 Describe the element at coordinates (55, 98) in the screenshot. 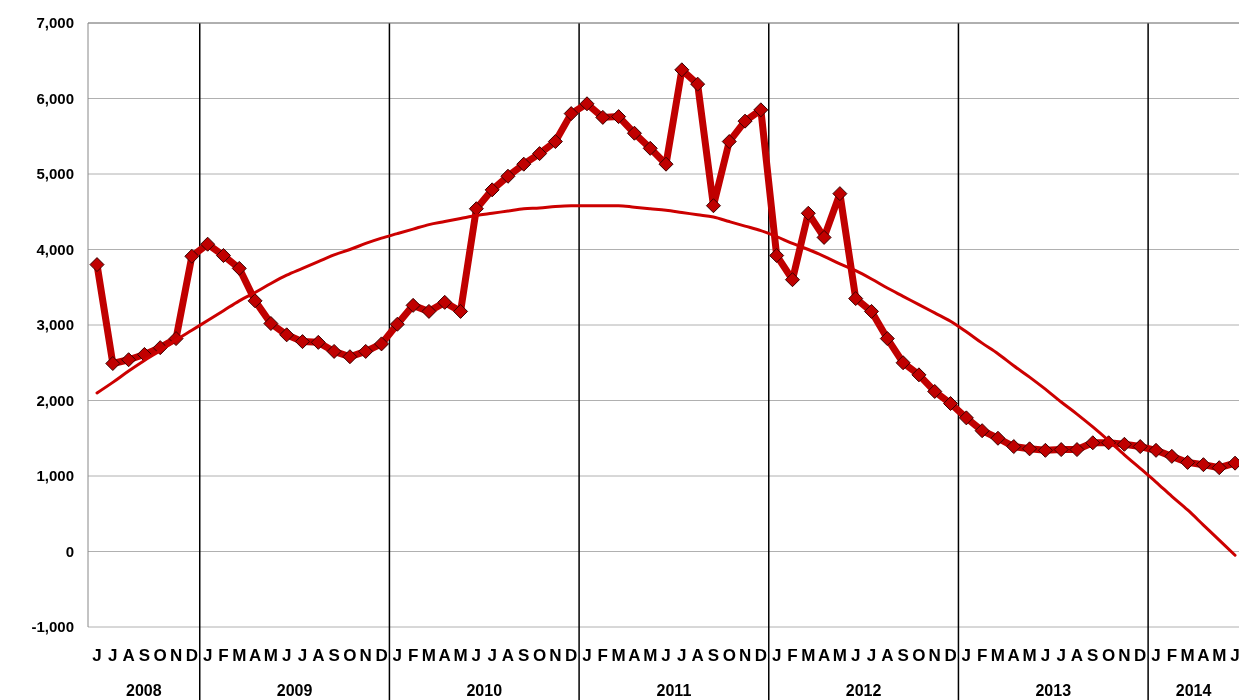

I see `y-tick-label: 6,000` at that location.